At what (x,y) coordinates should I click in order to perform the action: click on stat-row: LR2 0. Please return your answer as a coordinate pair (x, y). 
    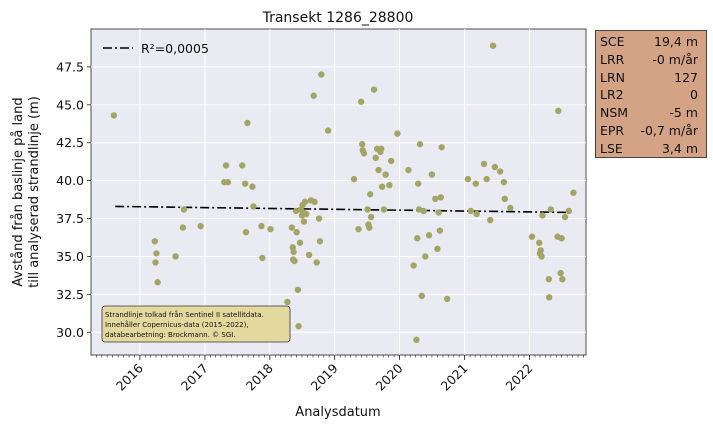
    Looking at the image, I should click on (651, 95).